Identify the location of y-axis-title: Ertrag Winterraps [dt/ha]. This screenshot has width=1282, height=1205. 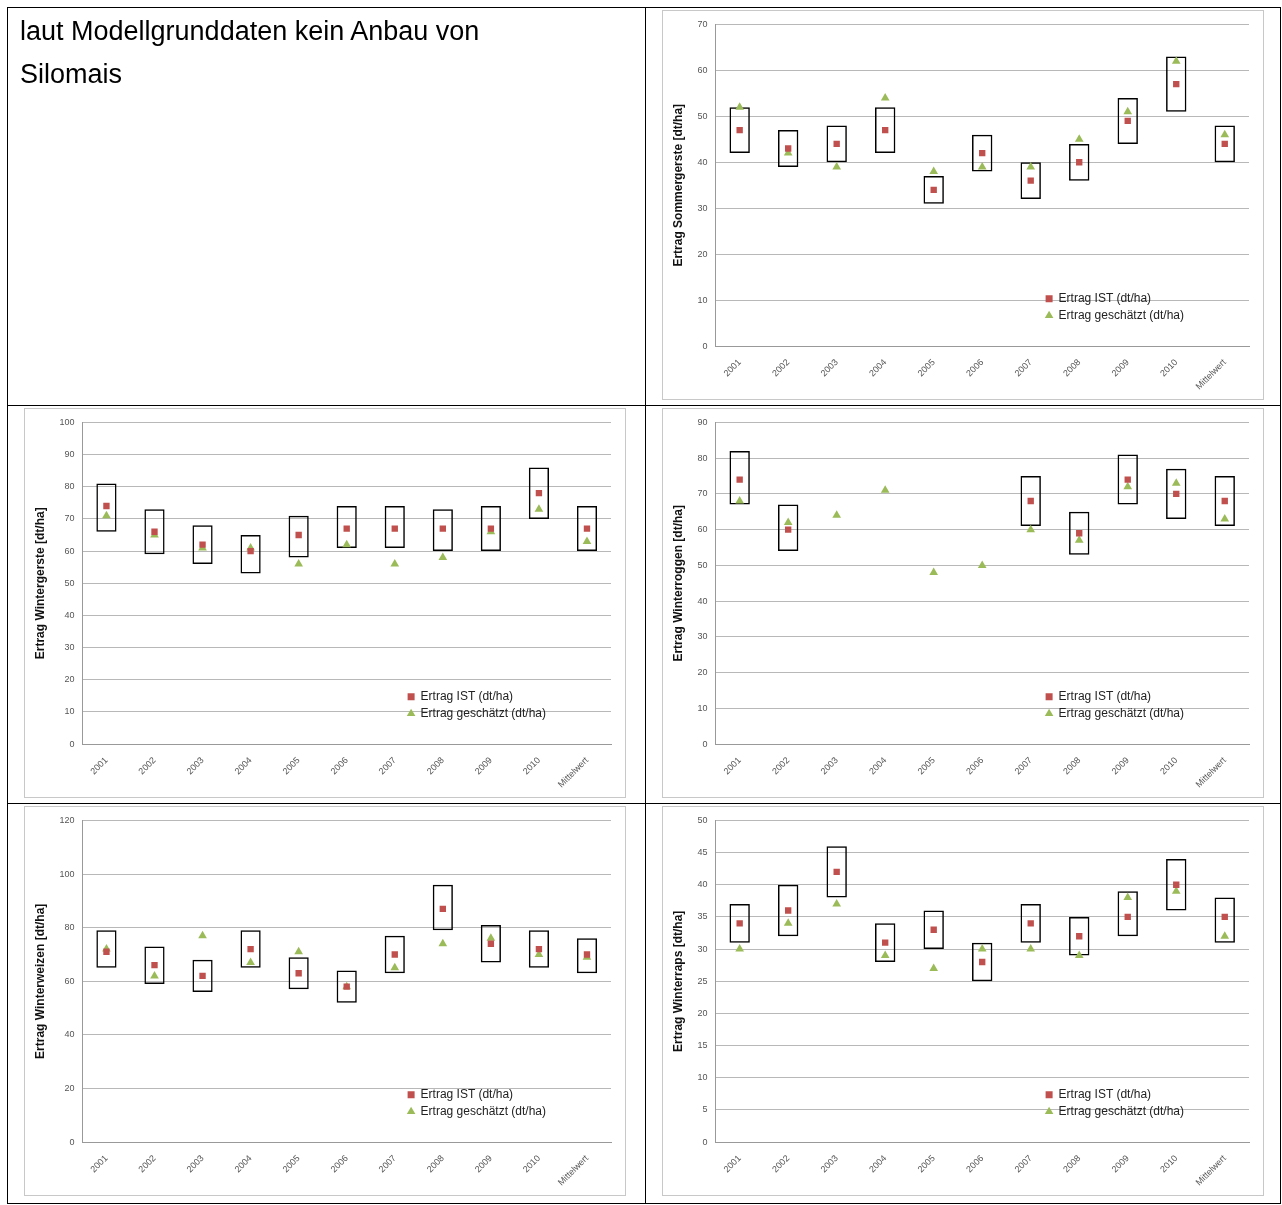
(677, 981).